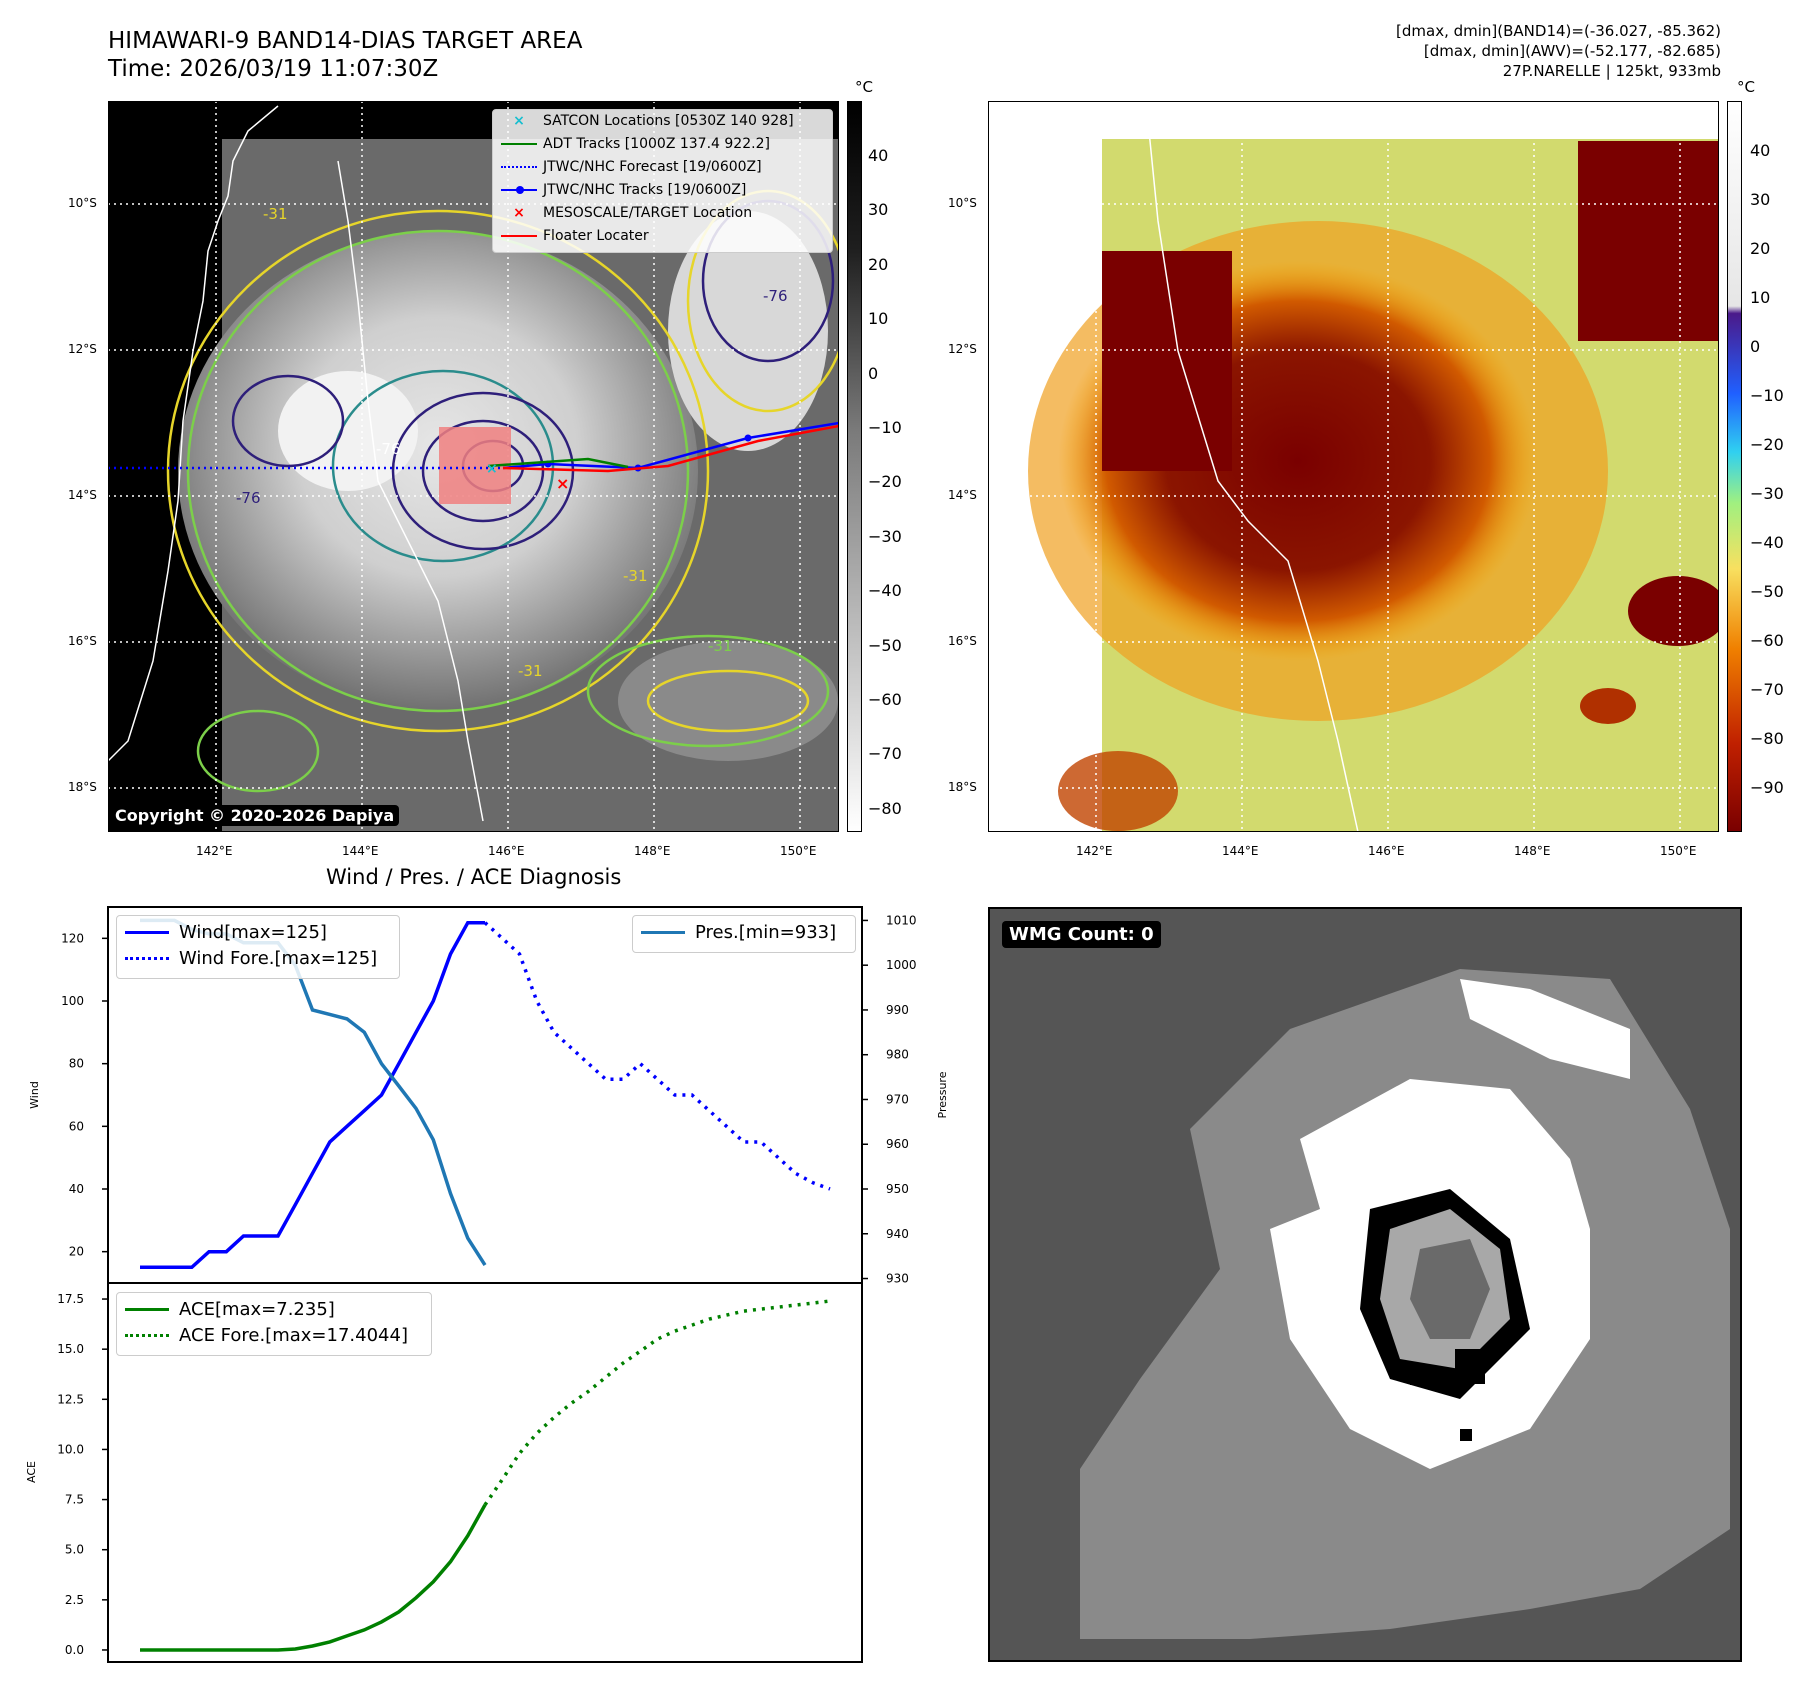 This screenshot has height=1690, width=1801. Describe the element at coordinates (1572, 51) in the screenshot. I see `storm-info-line2: [dmax, dmin](AWV)=(-52.177, -82.685)` at that location.